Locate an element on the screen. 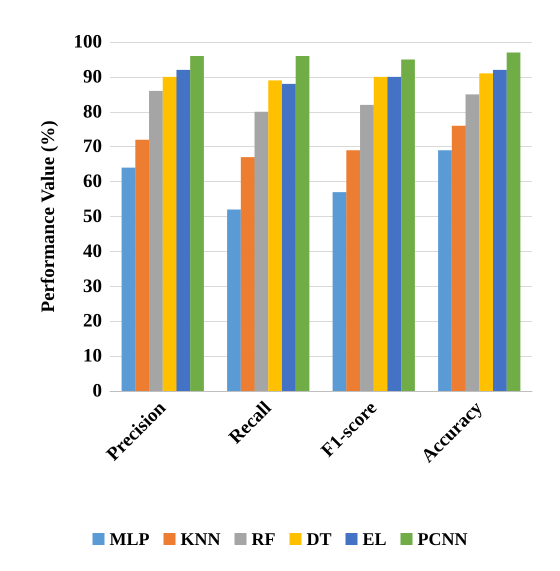 The height and width of the screenshot is (571, 560). y-tick-label: 10 is located at coordinates (92, 356).